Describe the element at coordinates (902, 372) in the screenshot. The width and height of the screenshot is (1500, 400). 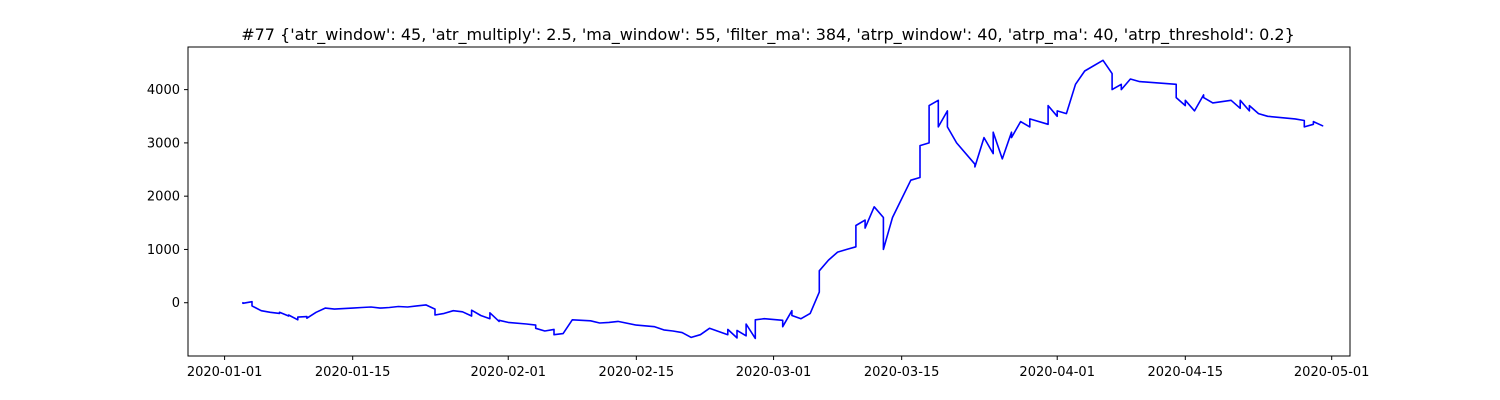
I see `x-tick-label: 2020-03-15` at that location.